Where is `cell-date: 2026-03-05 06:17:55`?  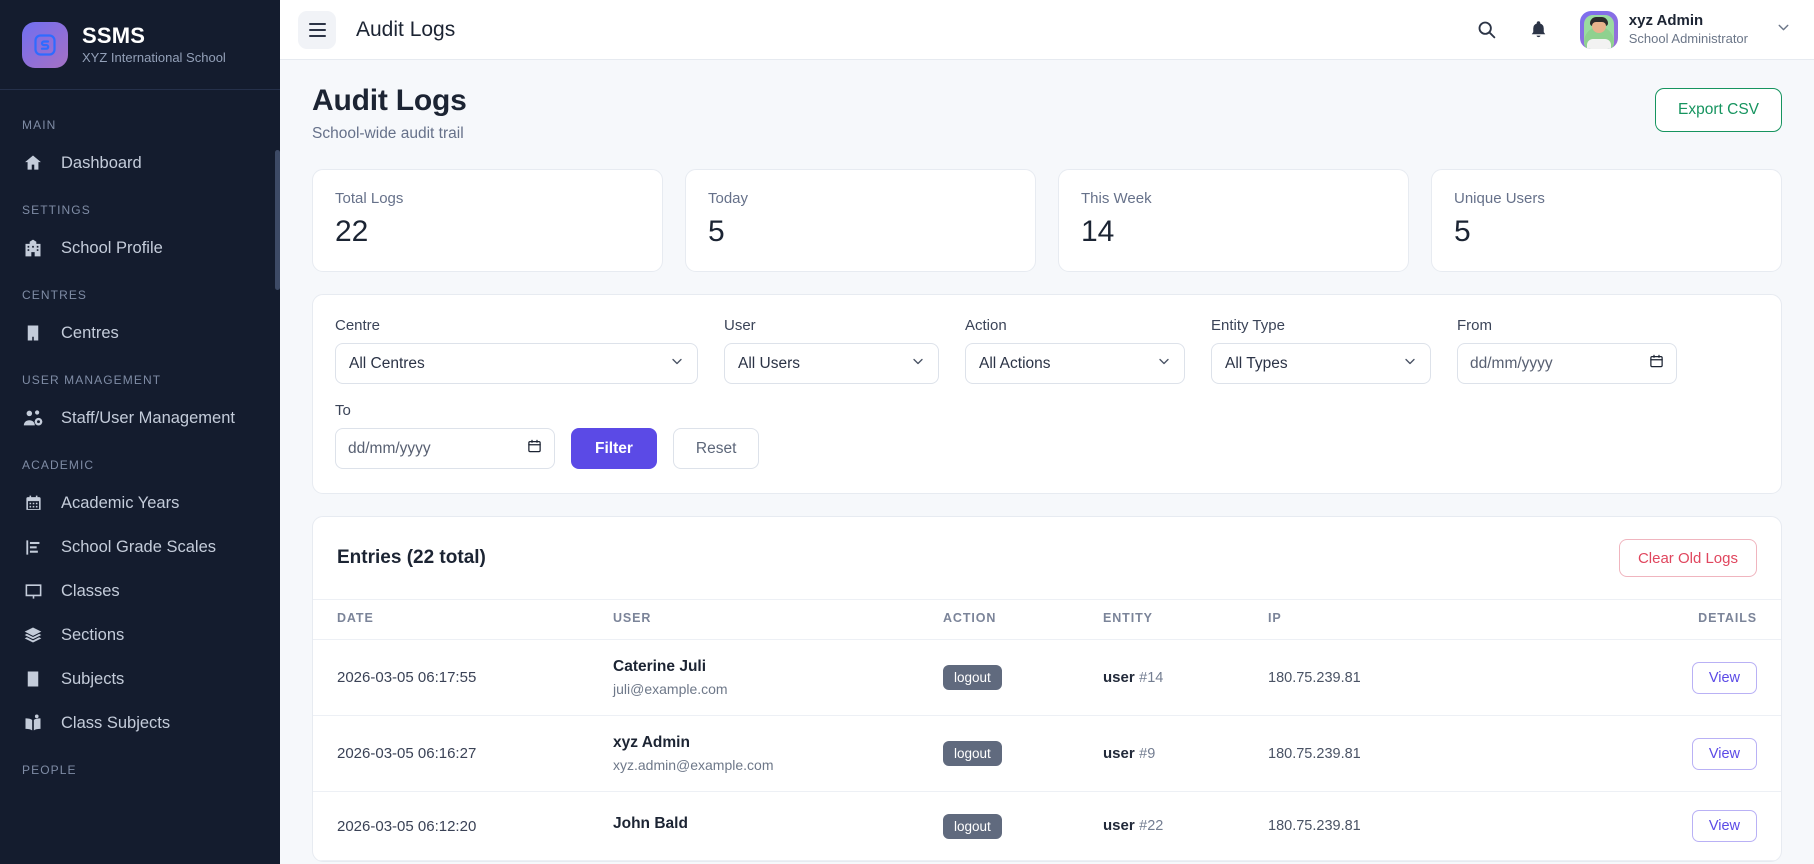 cell-date: 2026-03-05 06:17:55 is located at coordinates (463, 677).